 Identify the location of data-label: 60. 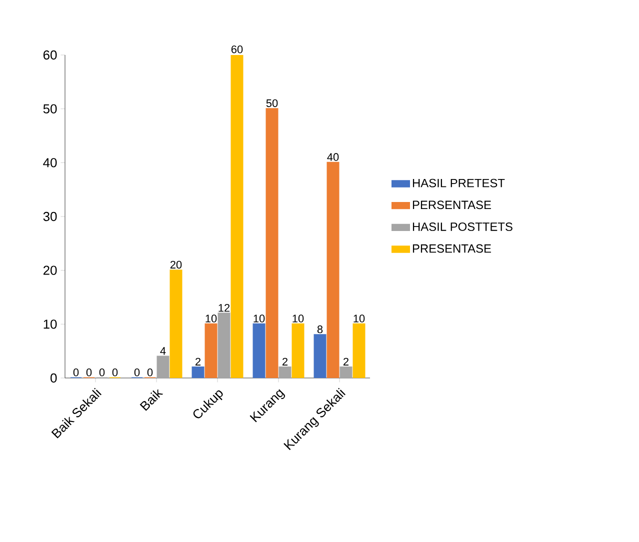
(237, 49).